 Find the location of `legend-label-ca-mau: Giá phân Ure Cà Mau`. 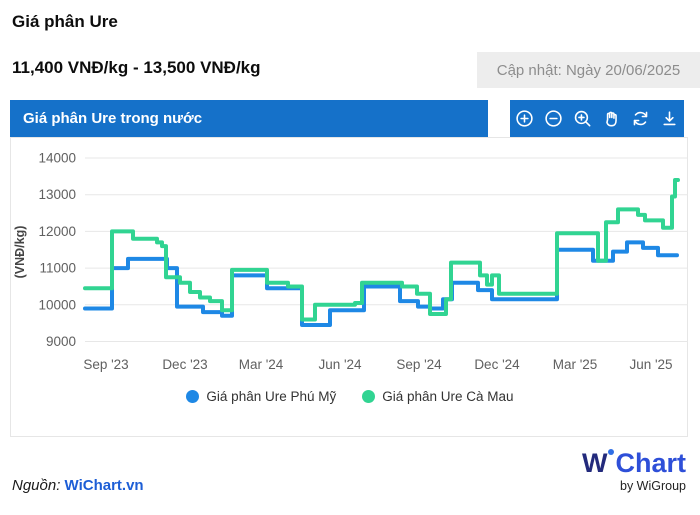

legend-label-ca-mau: Giá phân Ure Cà Mau is located at coordinates (448, 396).